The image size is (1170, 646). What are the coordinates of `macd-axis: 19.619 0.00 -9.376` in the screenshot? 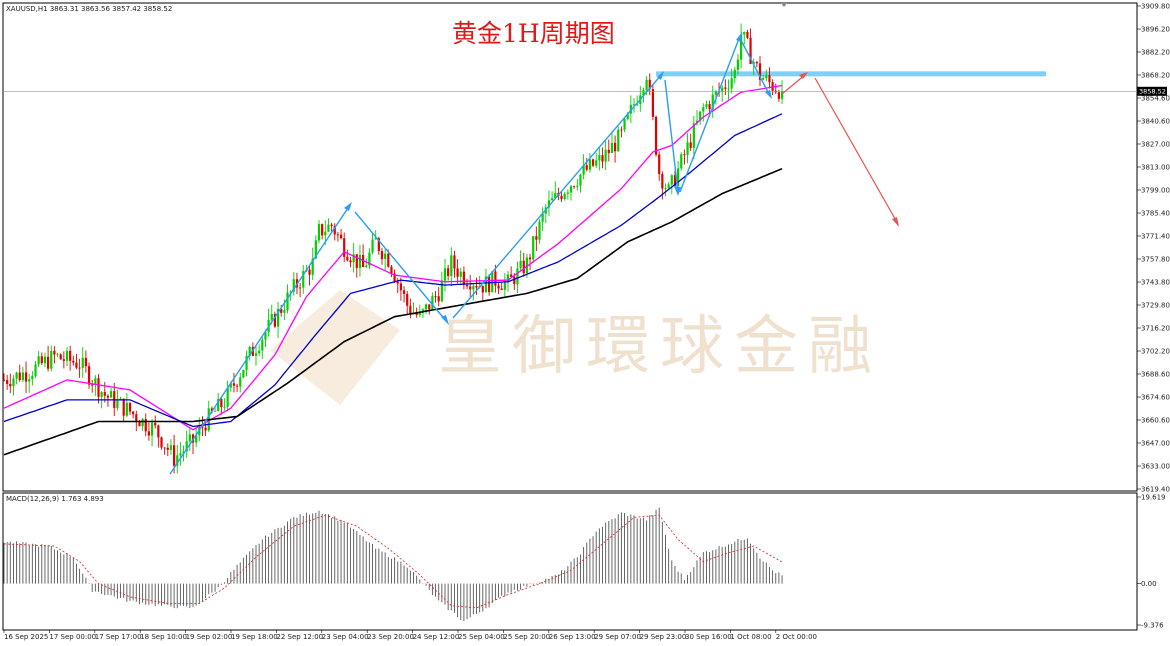 It's located at (1151, 562).